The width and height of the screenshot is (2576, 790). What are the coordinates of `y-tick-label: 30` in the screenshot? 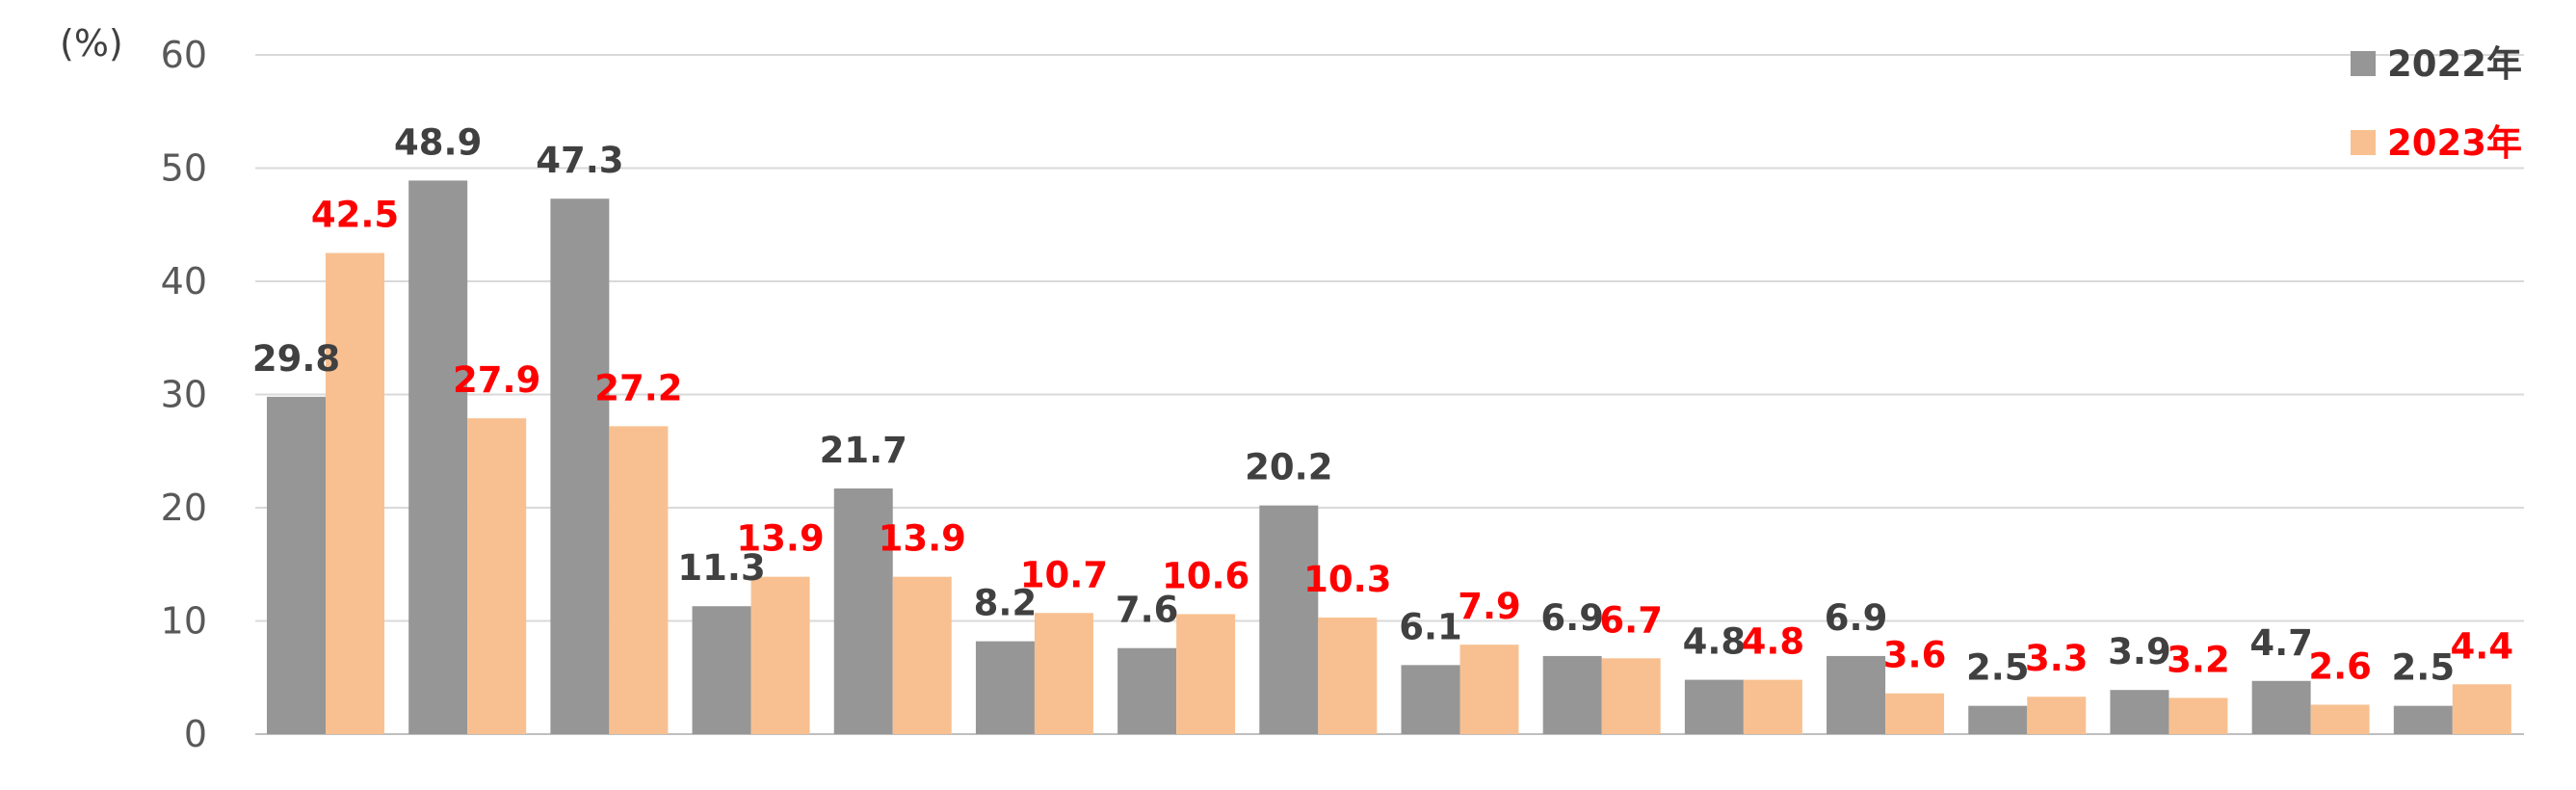 It's located at (184, 395).